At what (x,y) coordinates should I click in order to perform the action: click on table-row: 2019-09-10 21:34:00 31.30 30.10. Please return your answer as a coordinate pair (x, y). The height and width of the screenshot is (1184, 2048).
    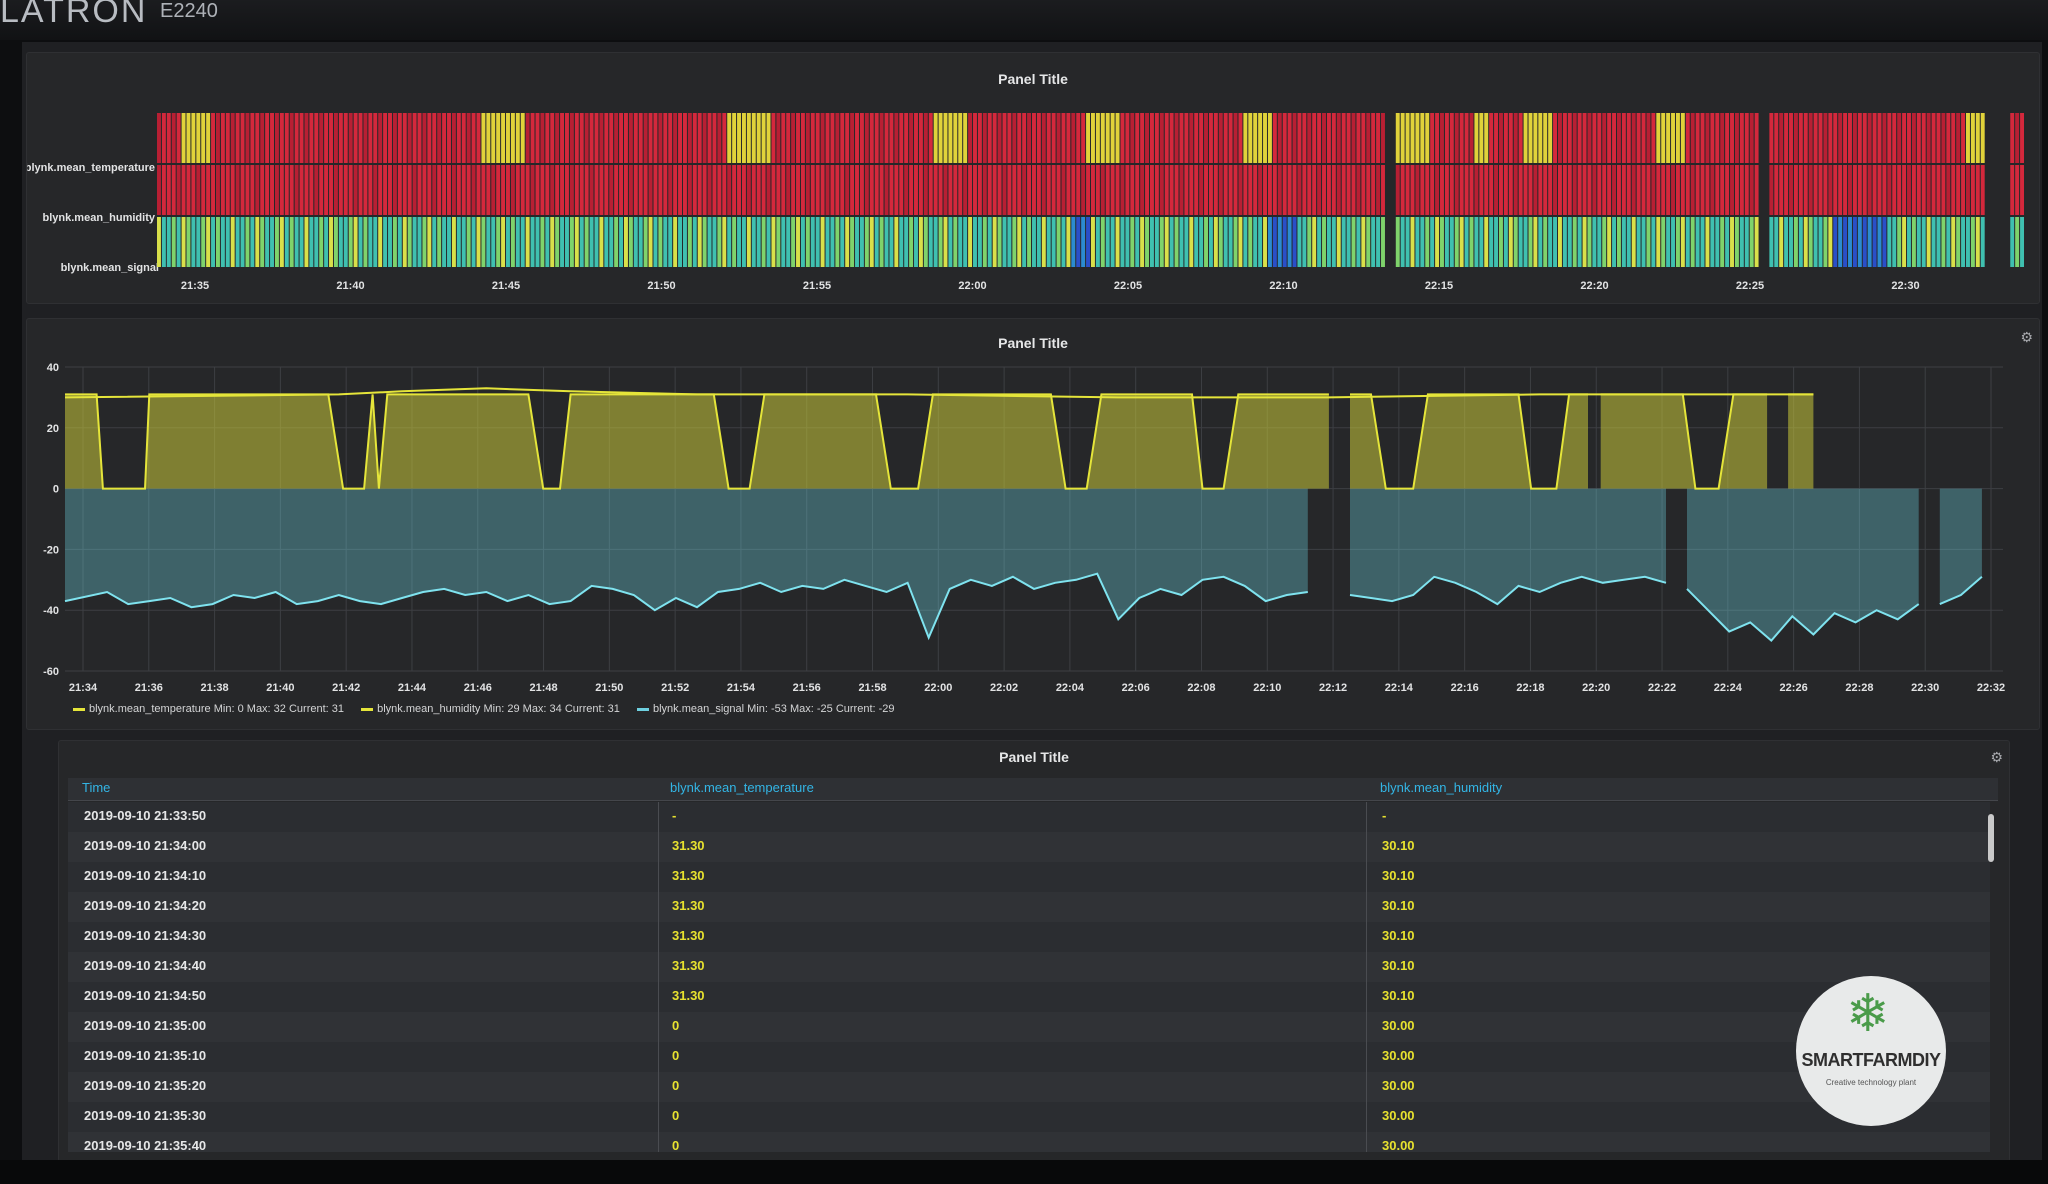
    Looking at the image, I should click on (1029, 847).